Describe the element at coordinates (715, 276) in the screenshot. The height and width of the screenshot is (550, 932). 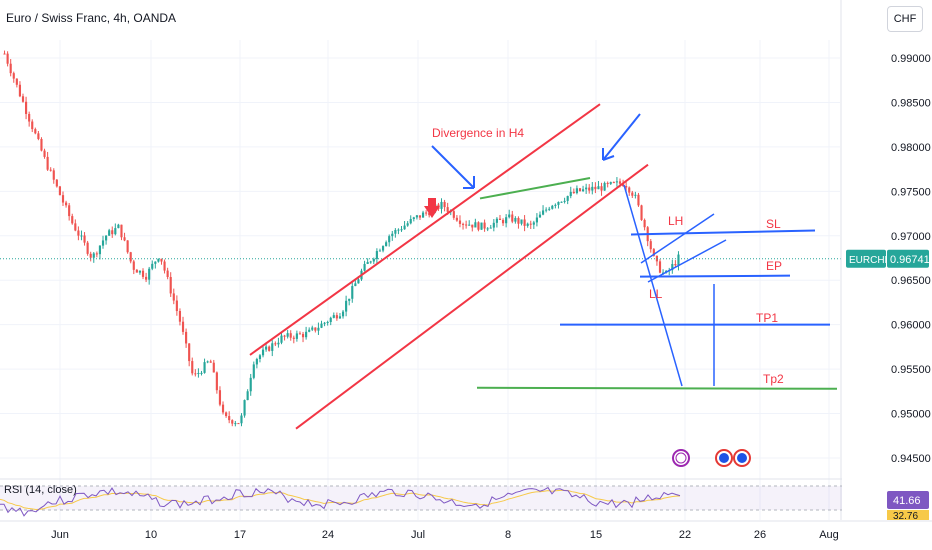
I see `ep-line` at that location.